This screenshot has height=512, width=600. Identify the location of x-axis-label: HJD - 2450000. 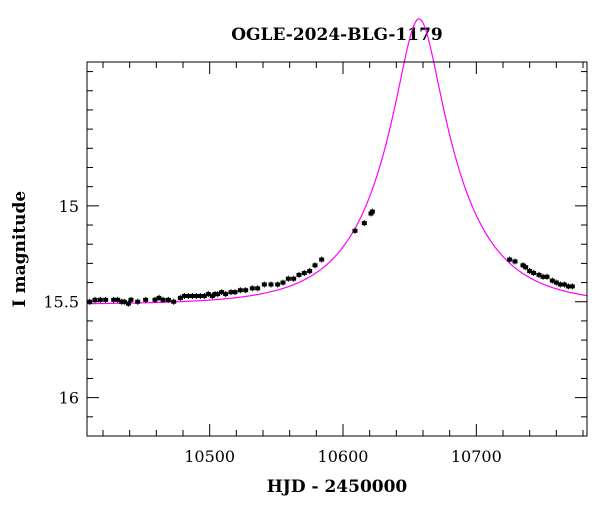
(337, 487).